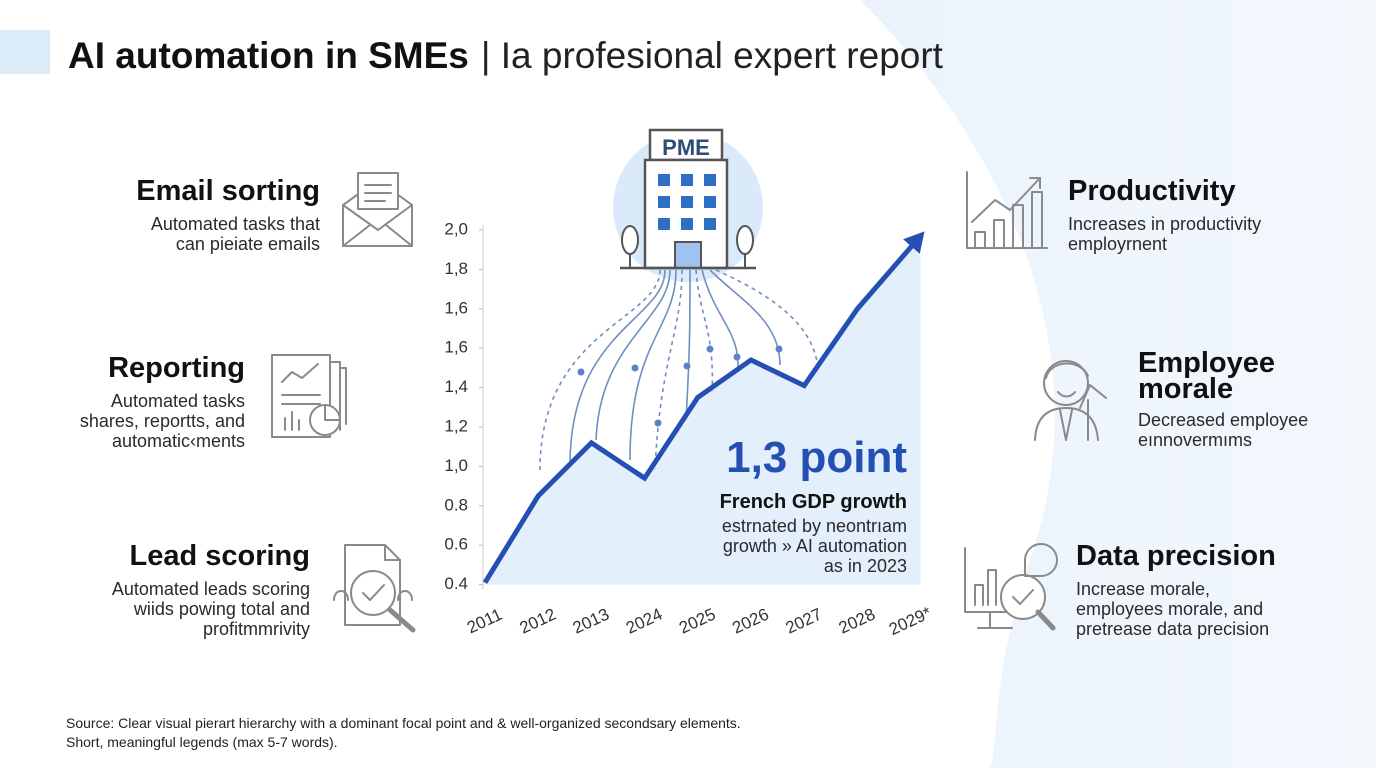 The height and width of the screenshot is (768, 1376). Describe the element at coordinates (1143, 589) in the screenshot. I see `feature-text: Increase morale,` at that location.